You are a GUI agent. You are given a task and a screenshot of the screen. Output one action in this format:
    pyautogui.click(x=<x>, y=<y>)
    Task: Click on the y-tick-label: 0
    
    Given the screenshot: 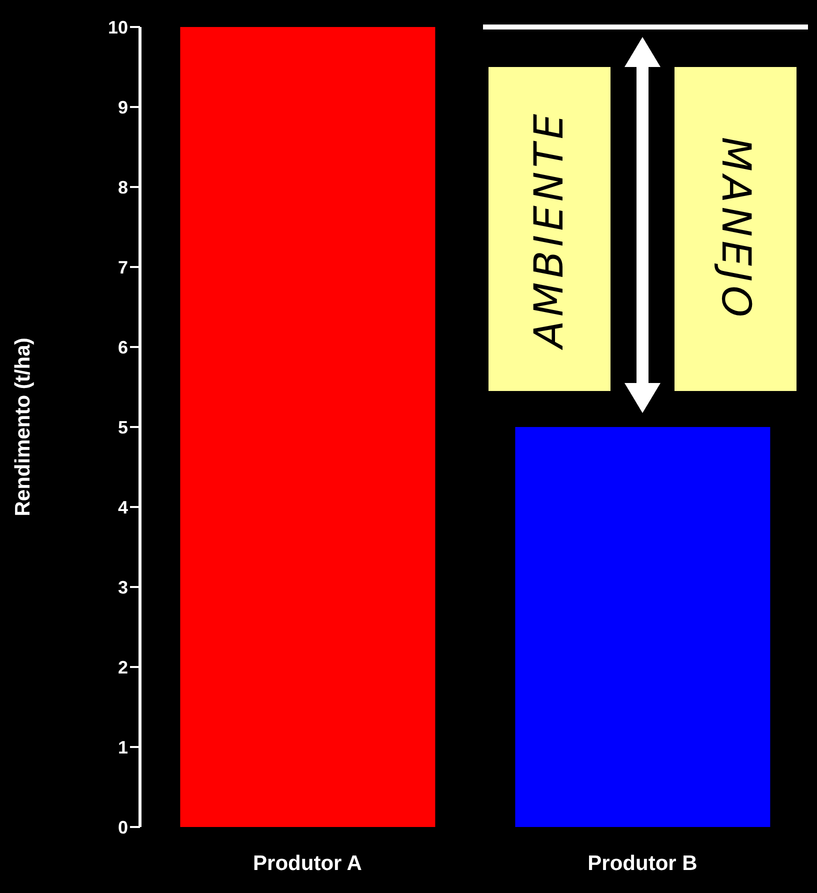 What is the action you would take?
    pyautogui.click(x=123, y=827)
    